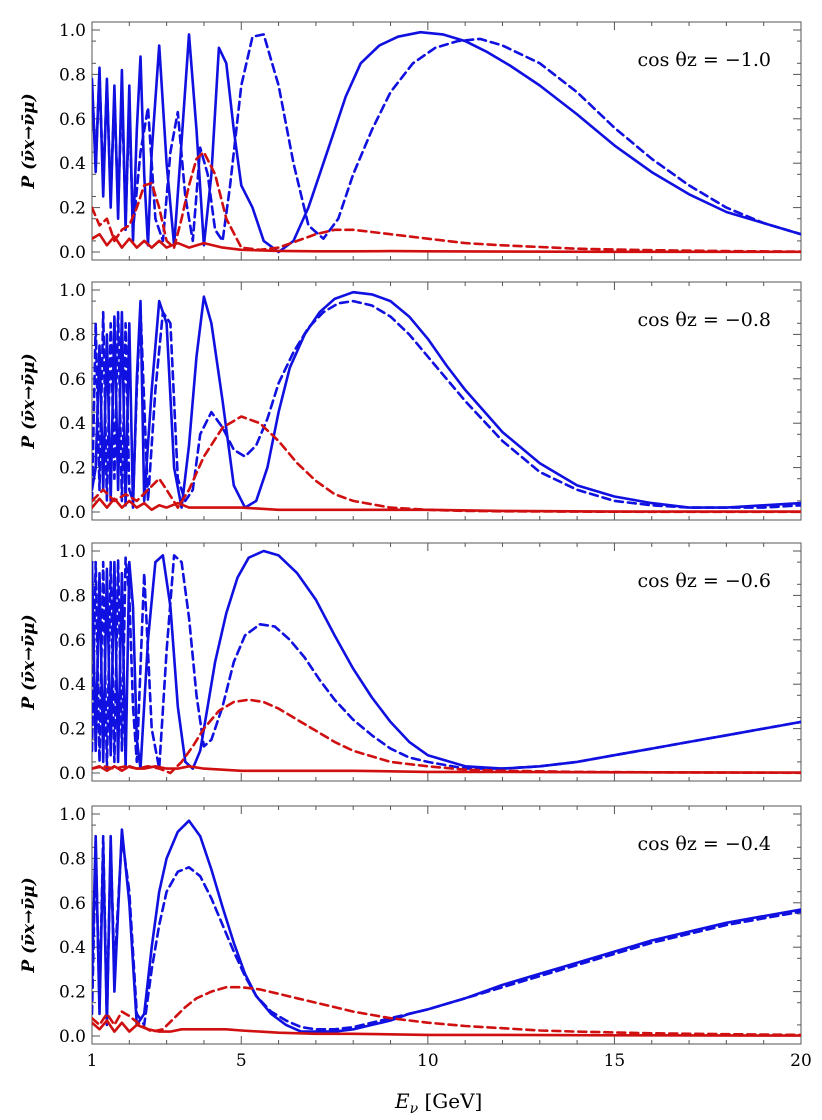 The width and height of the screenshot is (822, 1120). Describe the element at coordinates (801, 1061) in the screenshot. I see `x-tick-label: 20` at that location.